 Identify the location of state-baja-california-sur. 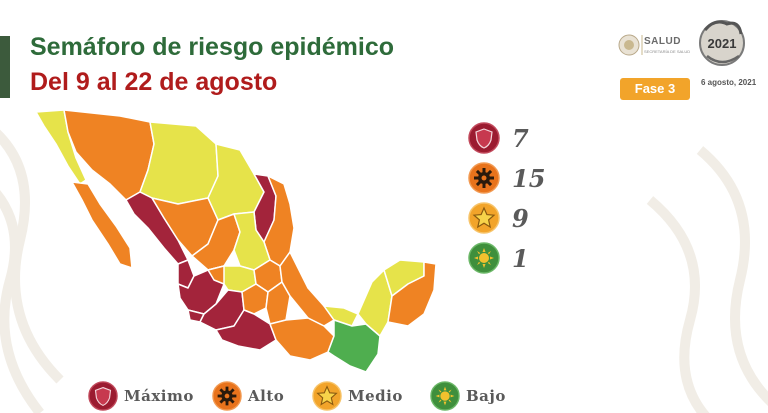
(102, 225).